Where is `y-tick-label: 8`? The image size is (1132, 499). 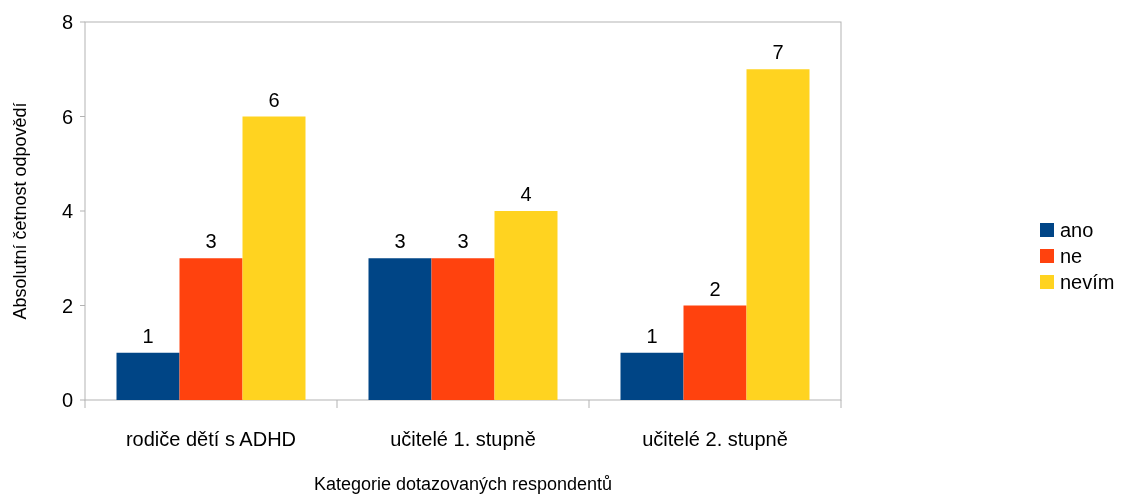 y-tick-label: 8 is located at coordinates (67, 22).